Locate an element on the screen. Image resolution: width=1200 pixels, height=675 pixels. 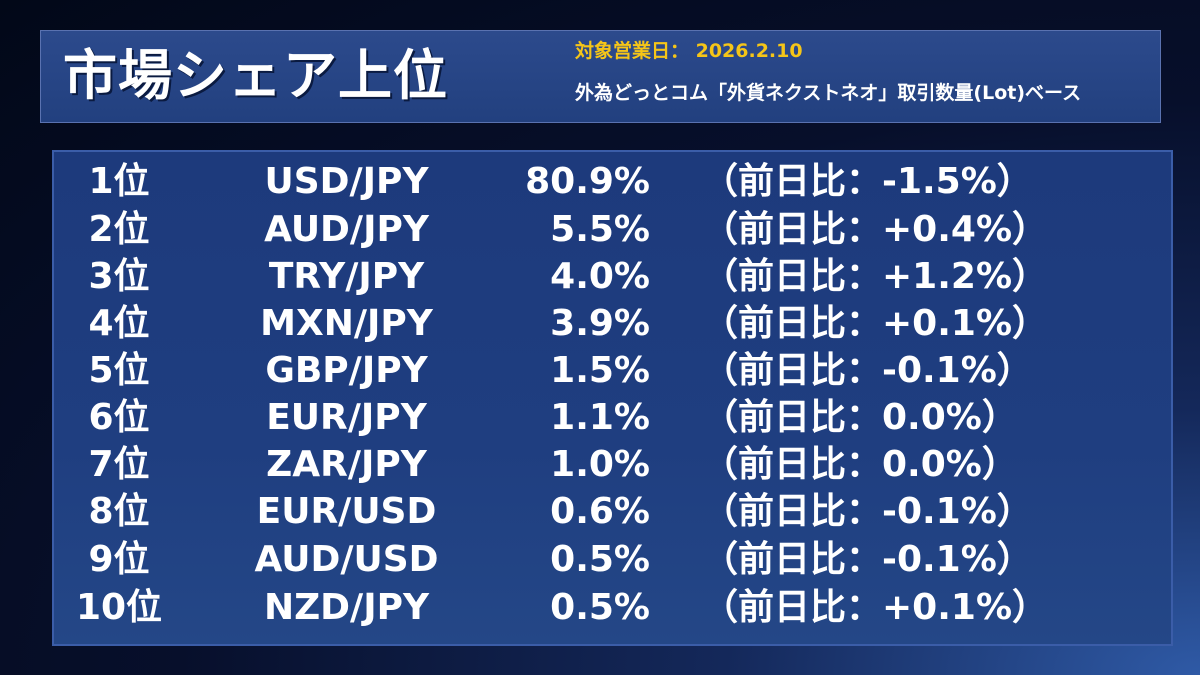
market-share: 0.6% is located at coordinates (600, 511).